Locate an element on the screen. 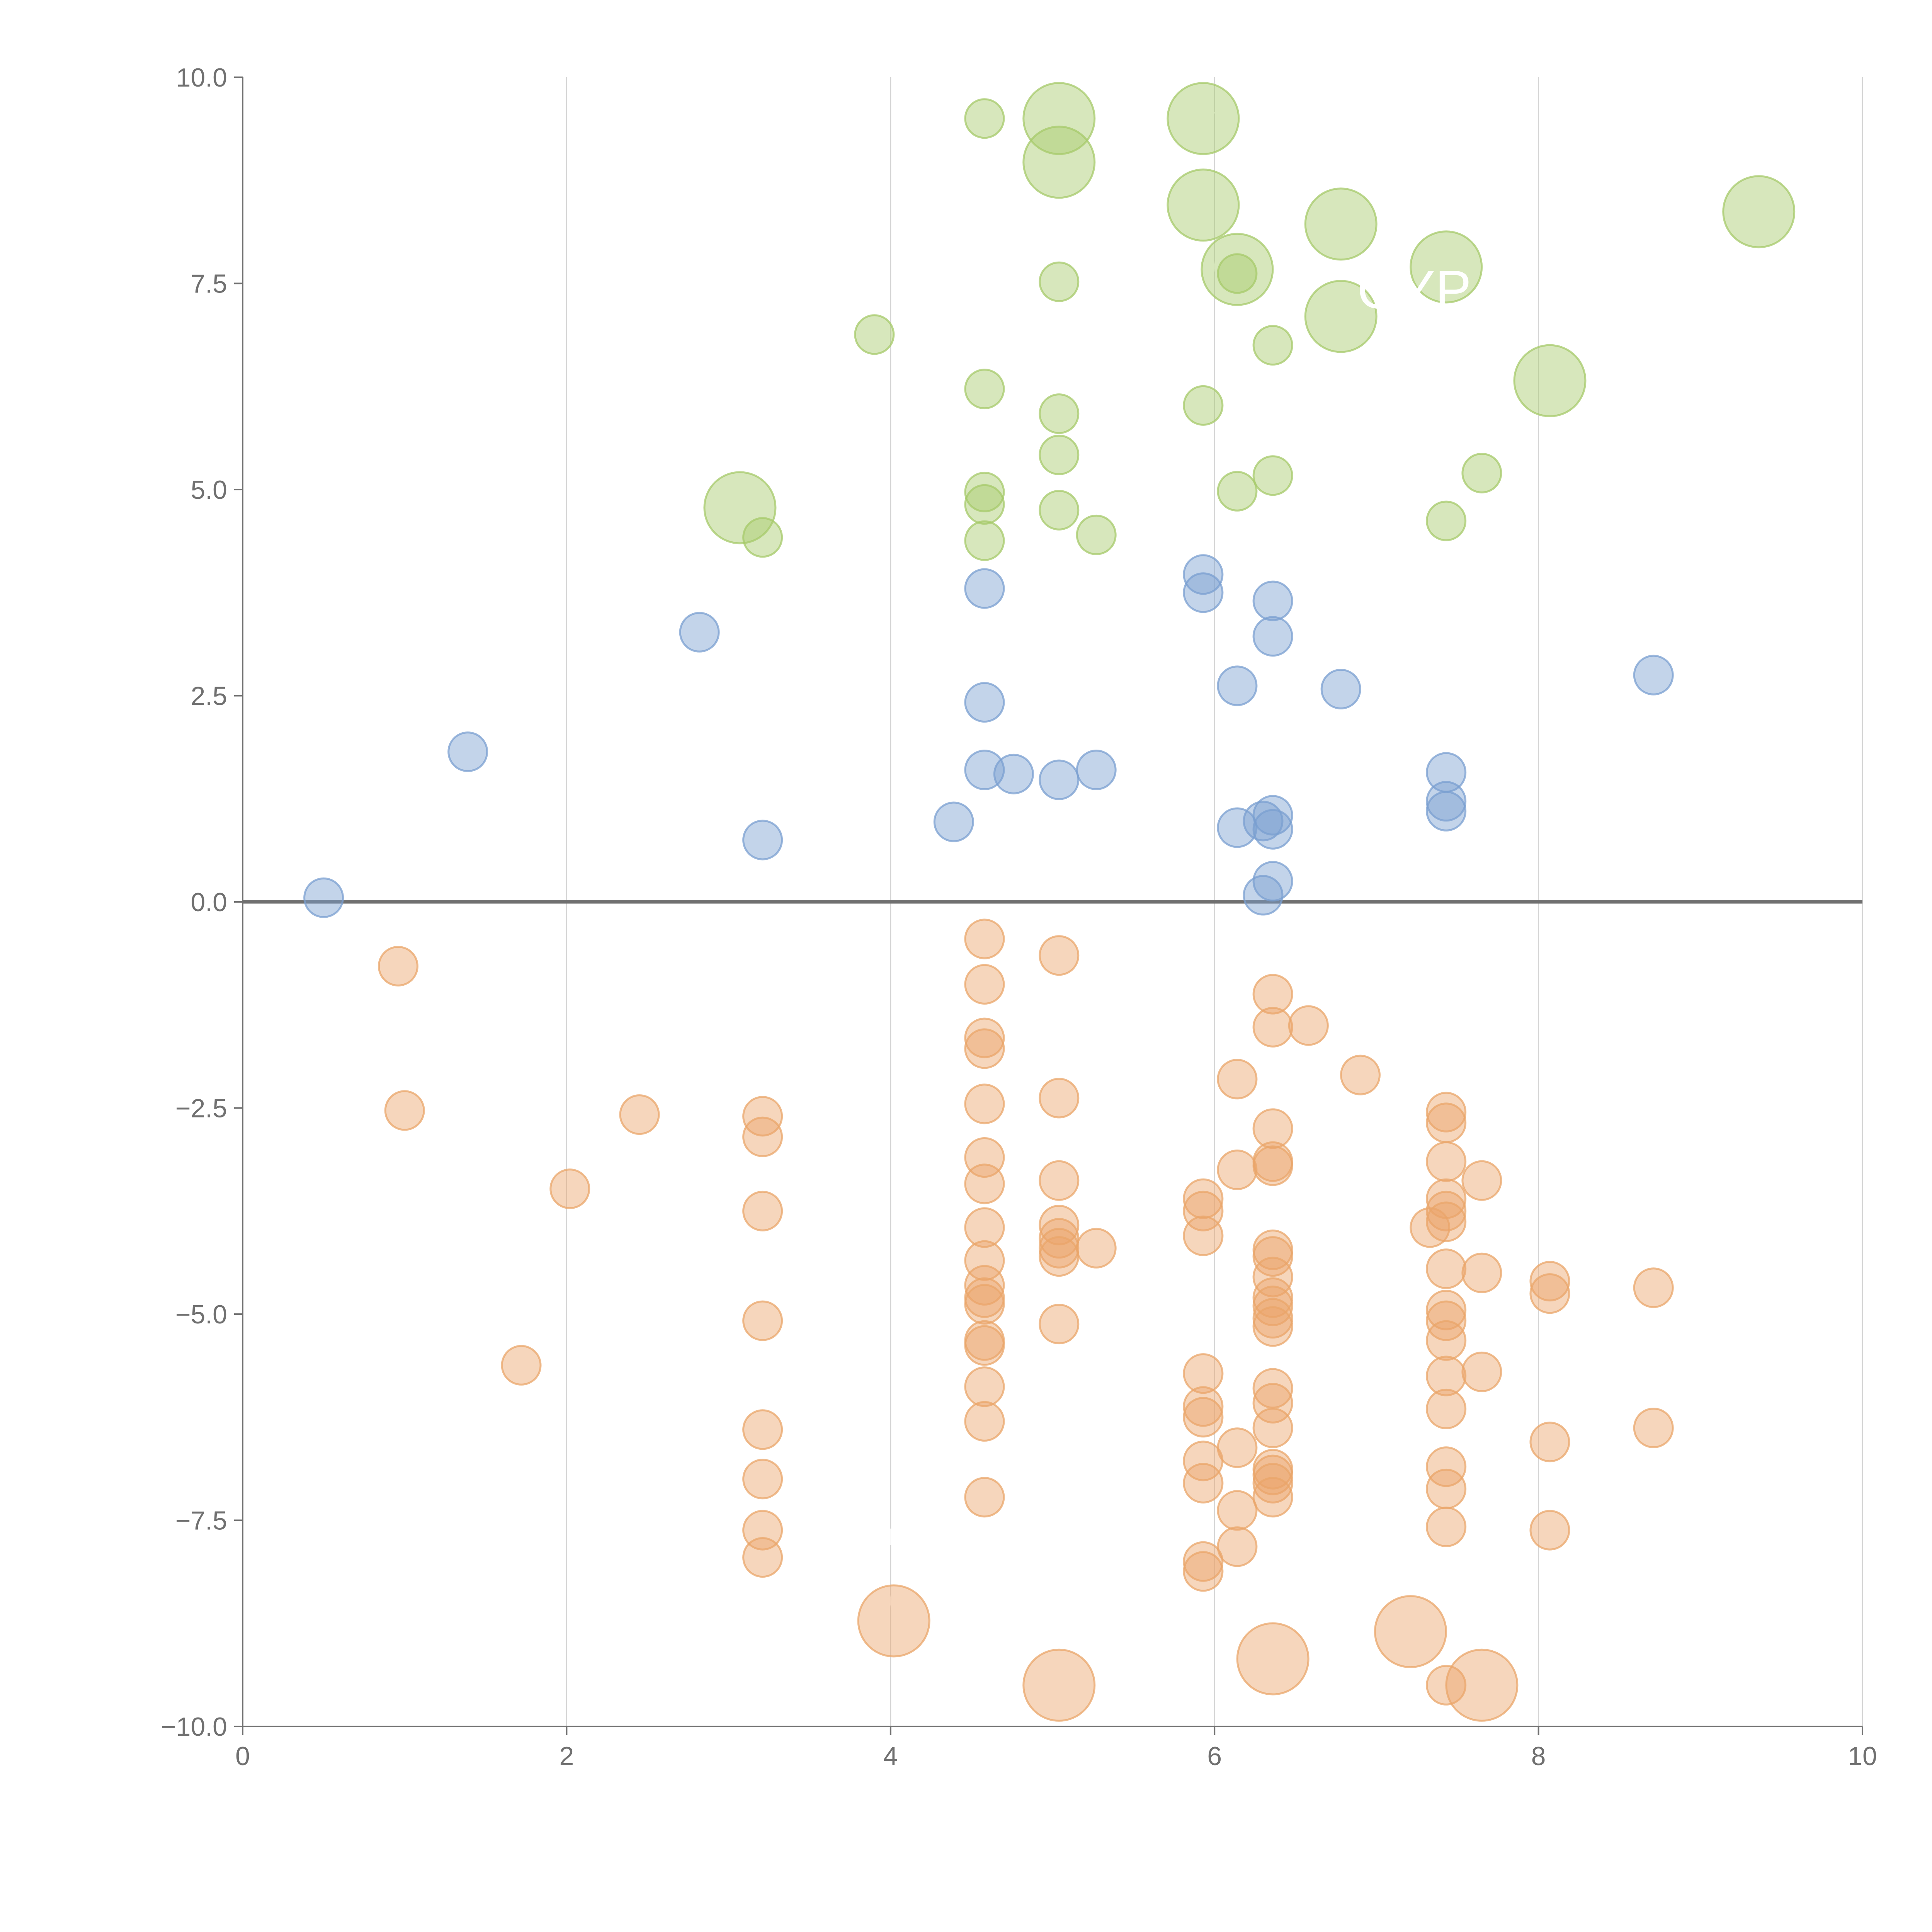 The height and width of the screenshot is (1932, 1932). y-tick-label: −2.5 is located at coordinates (201, 1108).